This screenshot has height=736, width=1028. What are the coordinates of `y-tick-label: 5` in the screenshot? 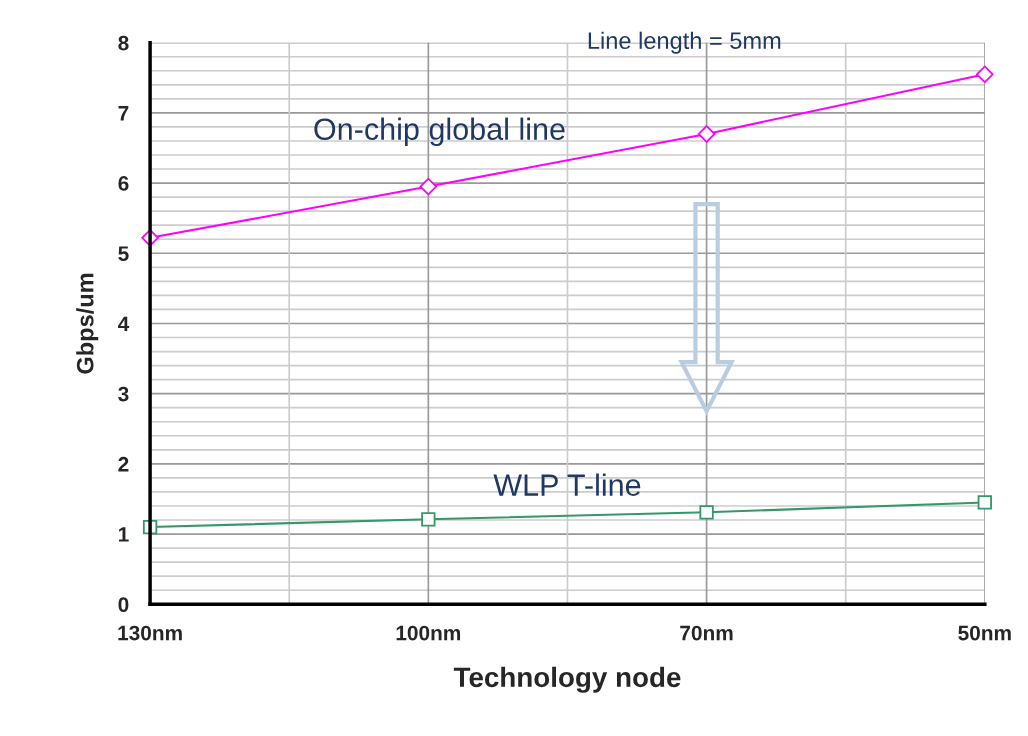 It's located at (123, 254).